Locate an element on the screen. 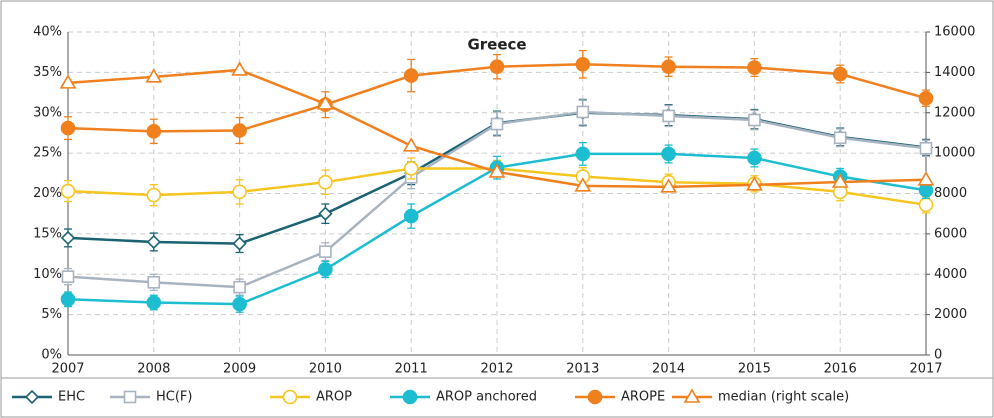  y2-tick-label: 12000 is located at coordinates (954, 112).